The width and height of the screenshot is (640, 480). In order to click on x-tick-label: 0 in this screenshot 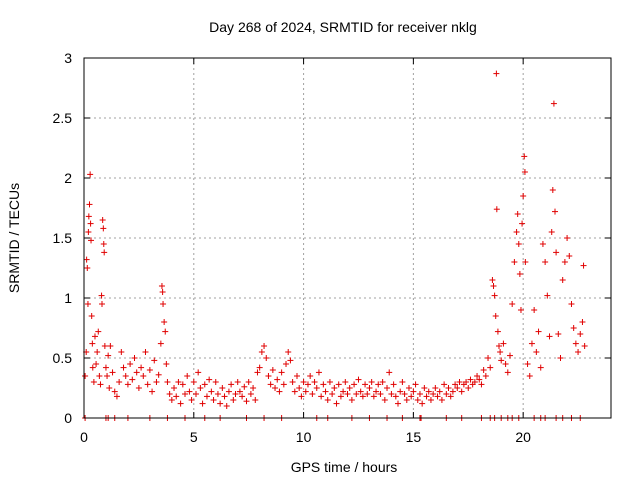, I will do `click(84, 437)`.